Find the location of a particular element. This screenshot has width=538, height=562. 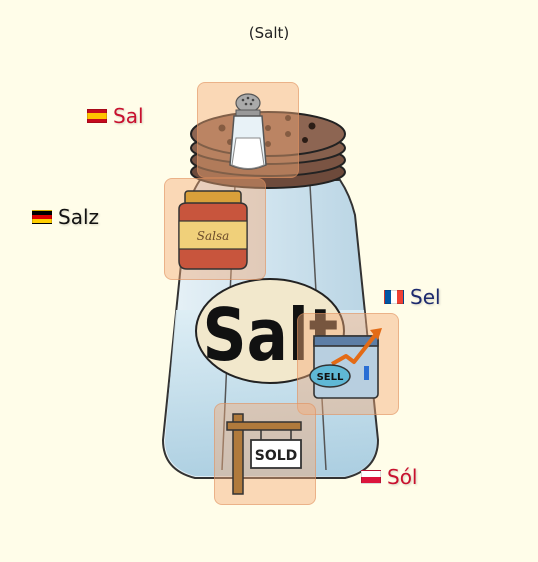

salsa-jar-icon-tile: Salsa is located at coordinates (215, 229).